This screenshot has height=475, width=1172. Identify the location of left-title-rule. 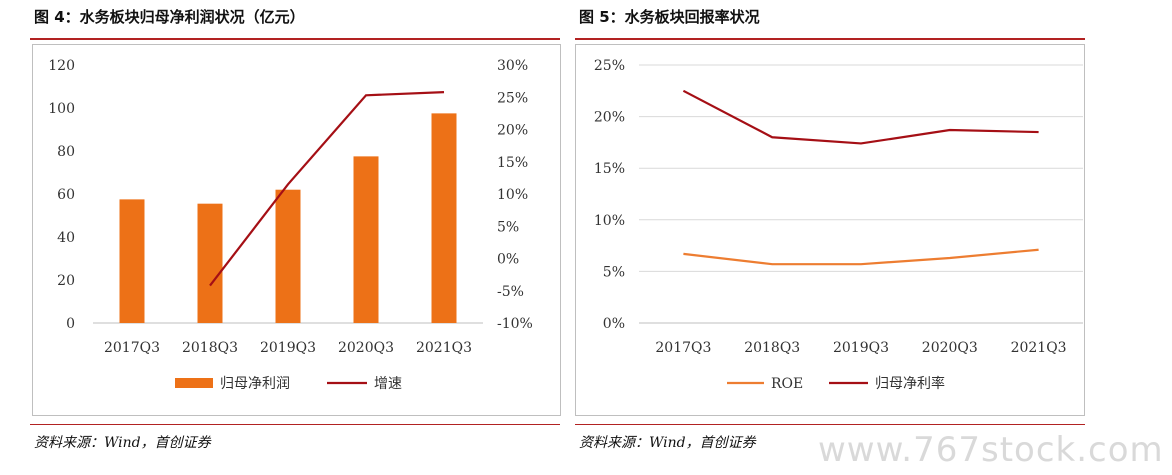
(295, 39).